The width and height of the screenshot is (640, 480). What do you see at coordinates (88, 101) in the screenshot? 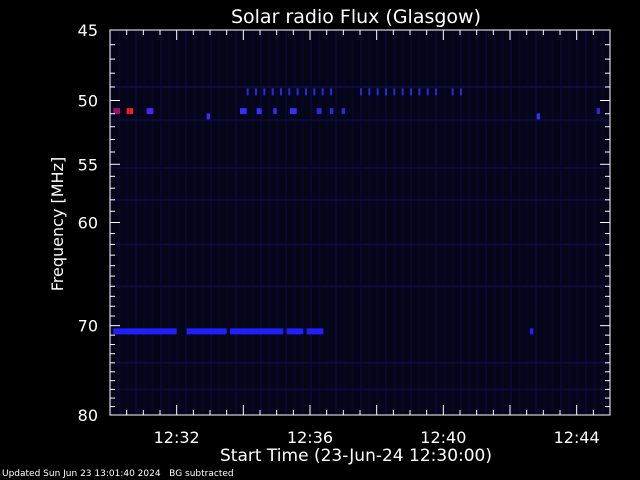
I see `y-tick-label: 50` at bounding box center [88, 101].